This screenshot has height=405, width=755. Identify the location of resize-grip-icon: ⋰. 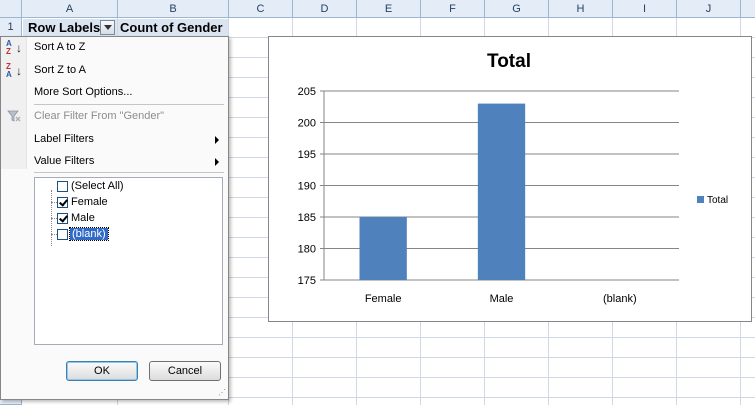
(222, 392).